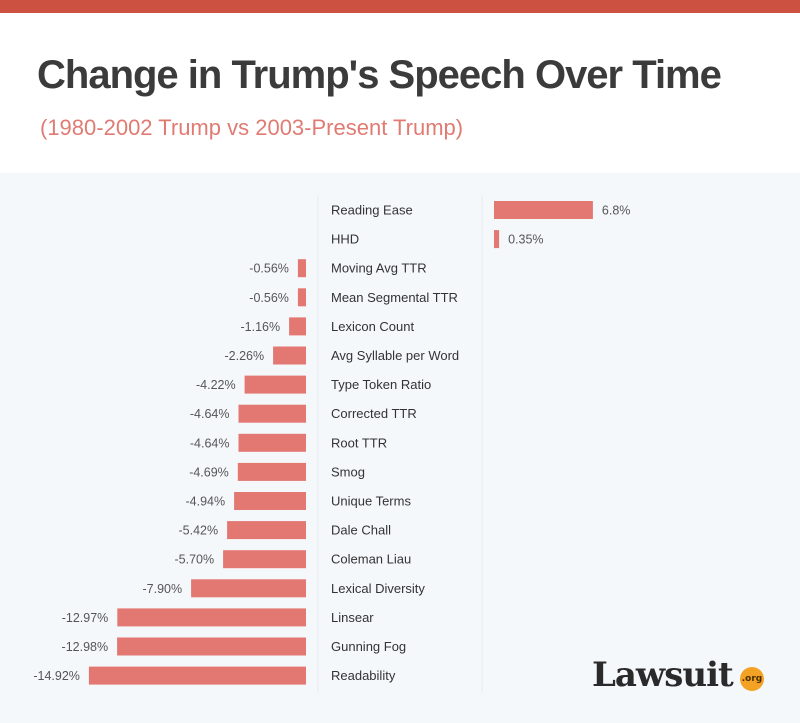 This screenshot has width=800, height=723. What do you see at coordinates (345, 239) in the screenshot?
I see `category-label: HHD` at bounding box center [345, 239].